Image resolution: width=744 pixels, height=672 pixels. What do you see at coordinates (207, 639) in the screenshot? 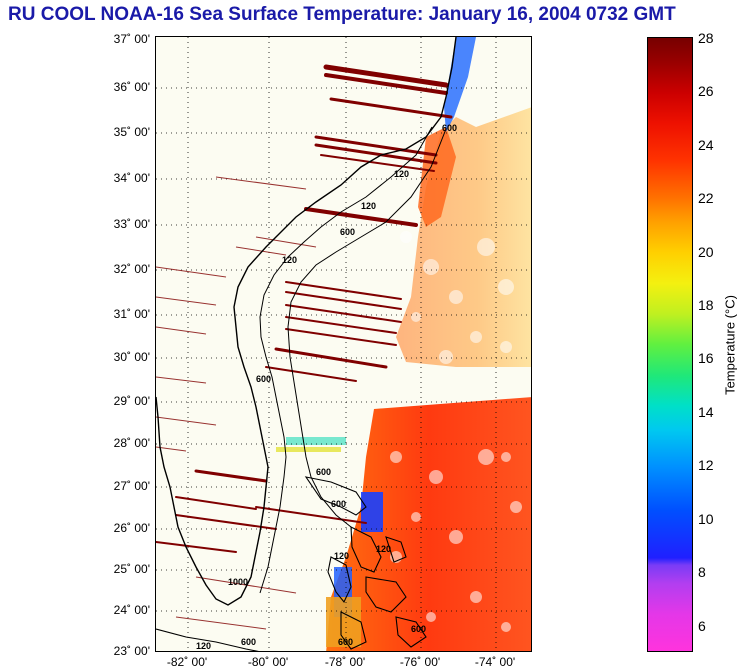
I see `cuba-coast` at bounding box center [207, 639].